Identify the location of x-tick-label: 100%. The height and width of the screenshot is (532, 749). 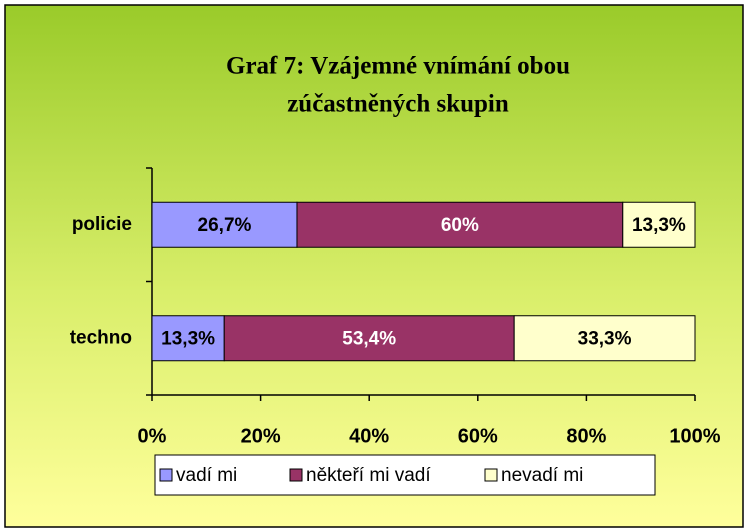
(694, 436).